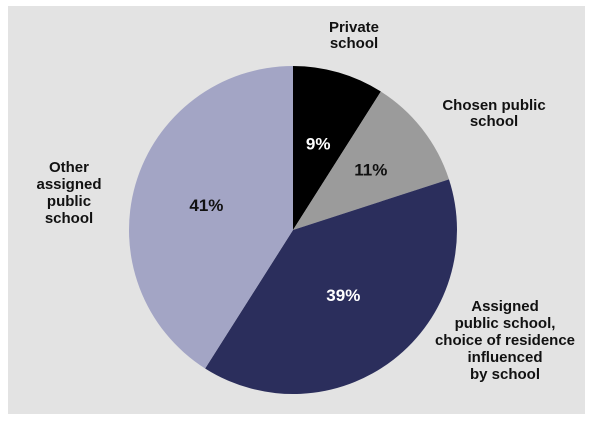 Image resolution: width=590 pixels, height=421 pixels. What do you see at coordinates (370, 170) in the screenshot?
I see `slice-value-label: 11%` at bounding box center [370, 170].